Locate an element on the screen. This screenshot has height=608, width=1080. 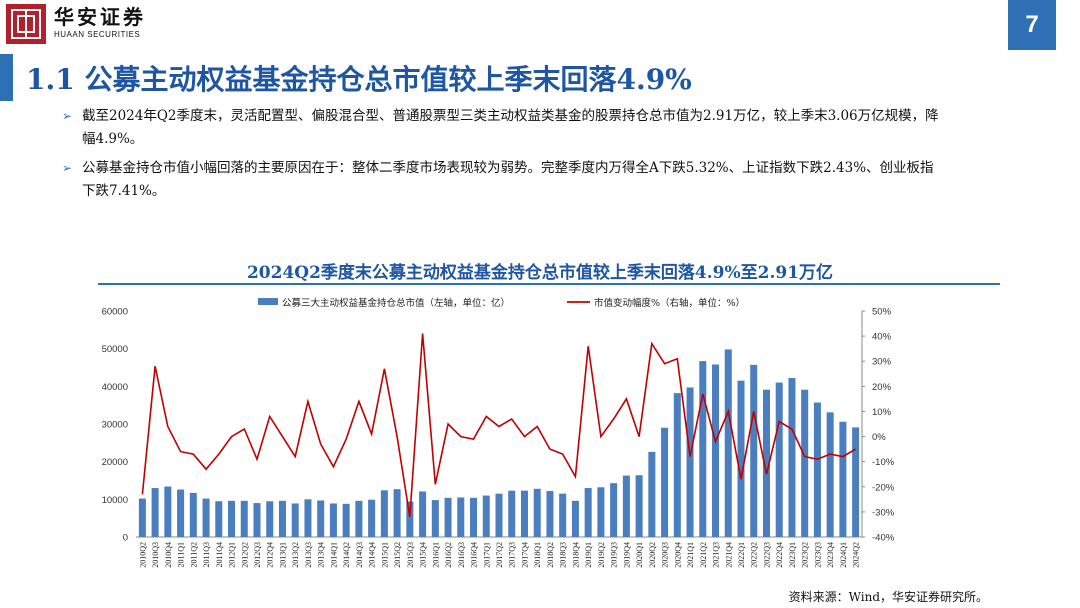
x-axis-tick-label: 2011Q3 is located at coordinates (206, 554).